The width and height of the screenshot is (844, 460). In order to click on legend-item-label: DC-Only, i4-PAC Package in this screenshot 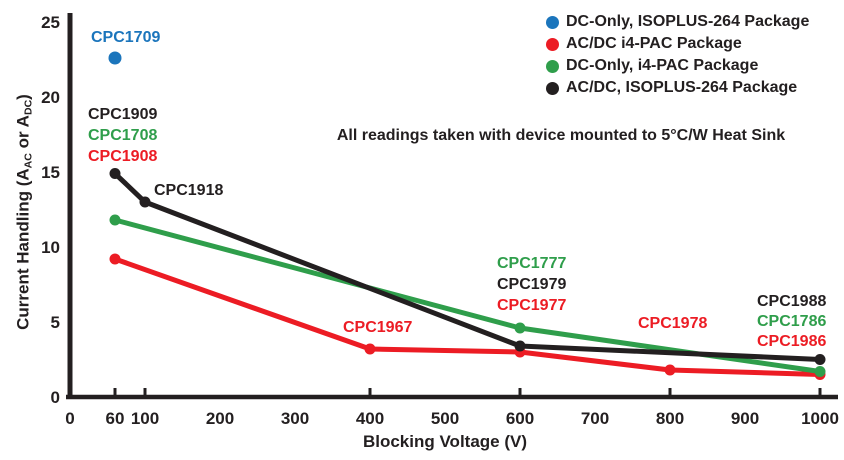, I will do `click(662, 65)`.